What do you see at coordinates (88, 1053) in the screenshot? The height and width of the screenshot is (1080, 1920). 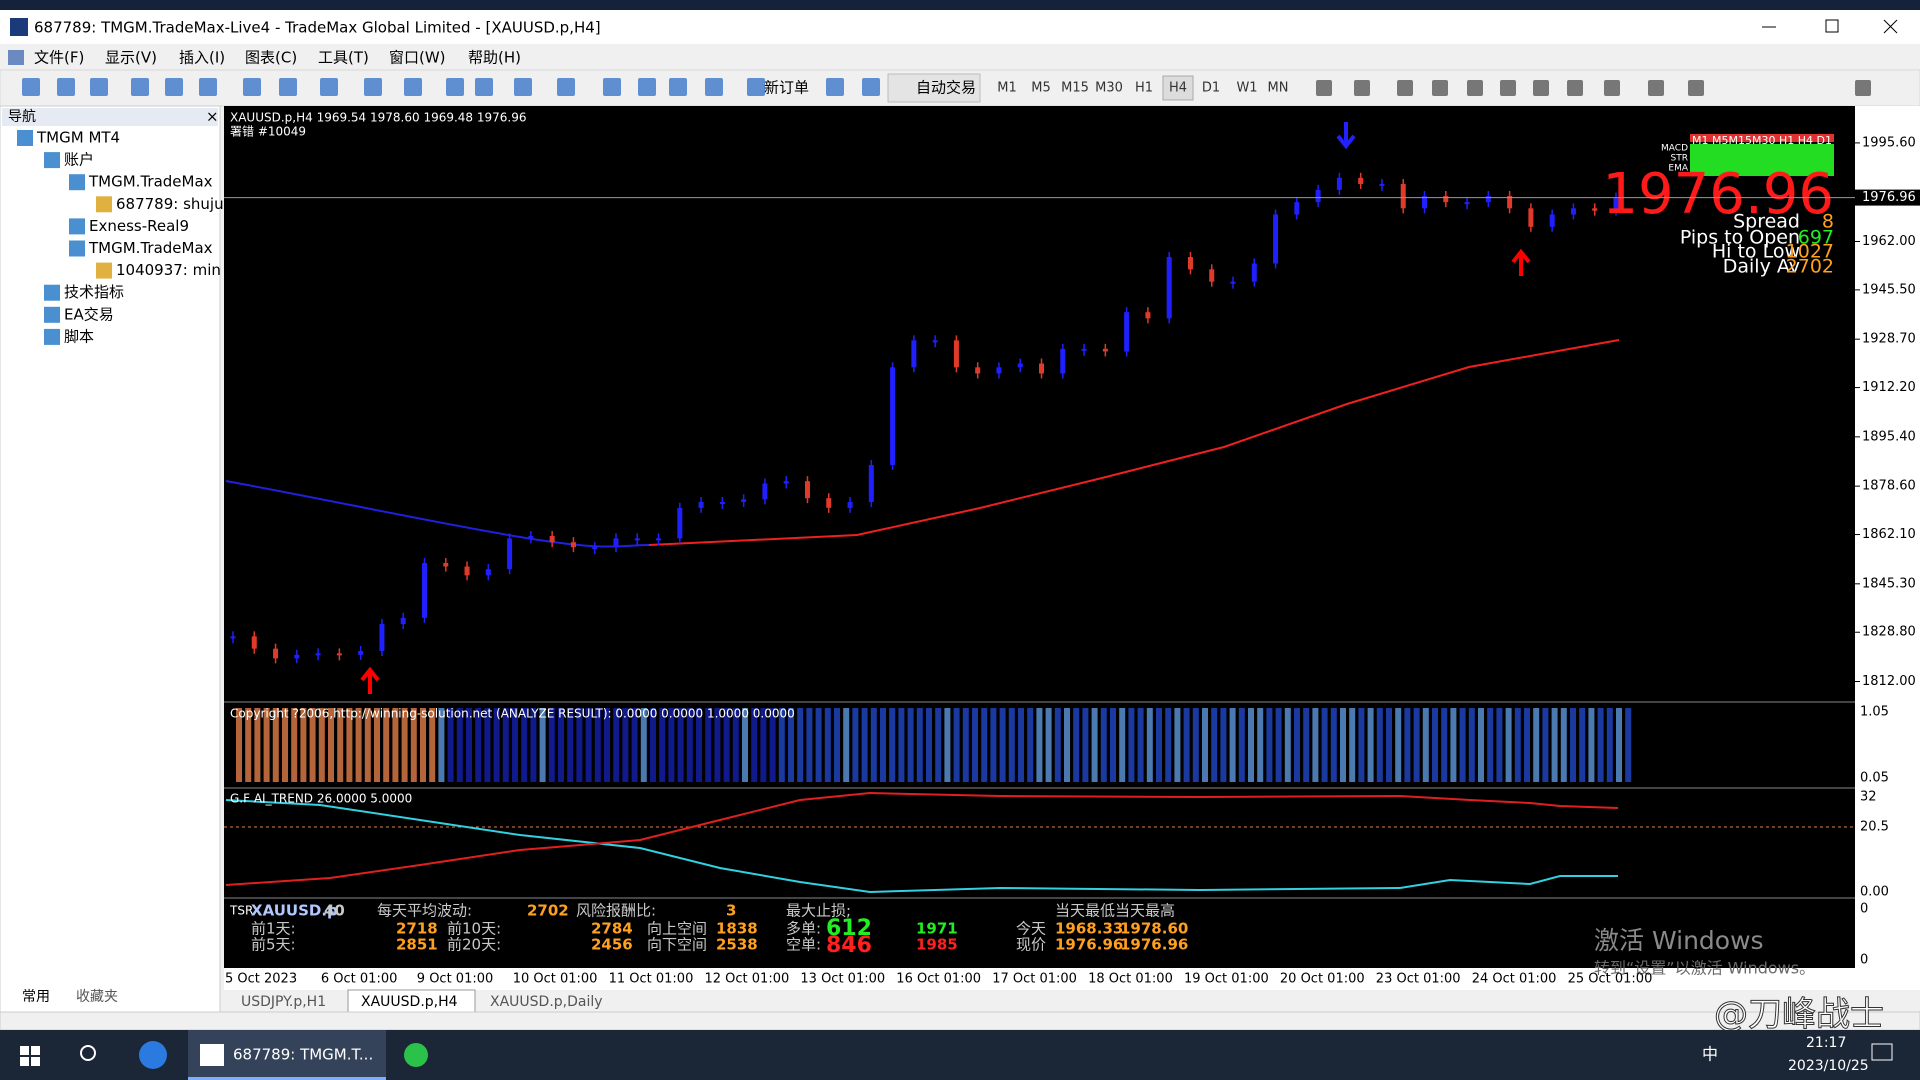 I see `search` at bounding box center [88, 1053].